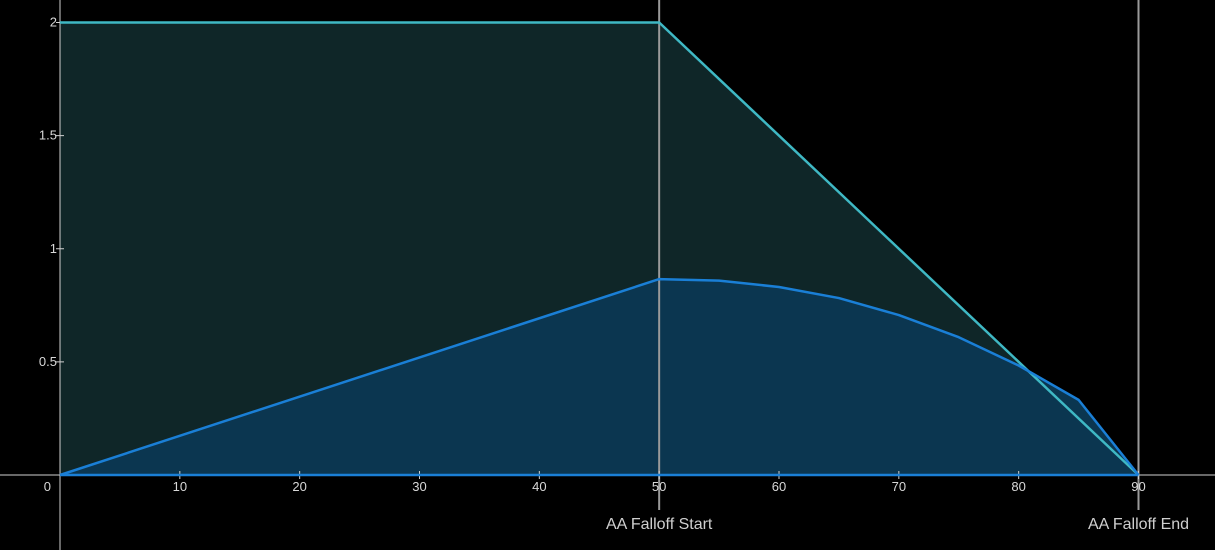 Image resolution: width=1215 pixels, height=550 pixels. Describe the element at coordinates (48, 135) in the screenshot. I see `y-tick-label: 1.5` at that location.